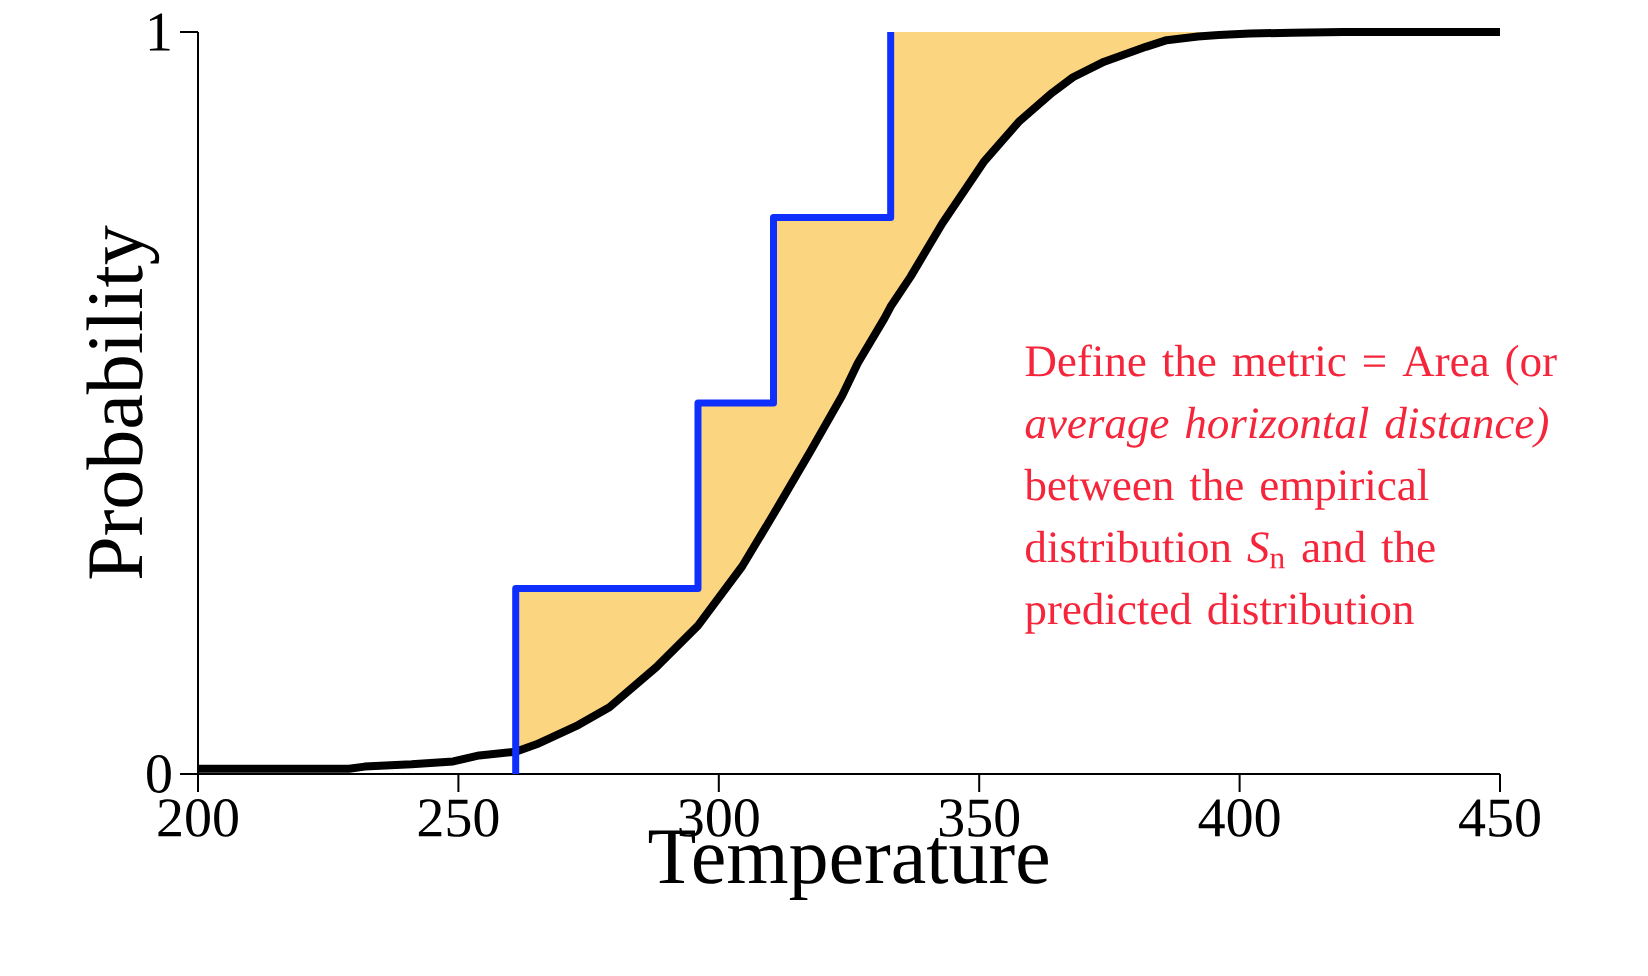  I want to click on annotation: Define the metric = Area (or average horizontal distance) between the empirical distribution S$_{n}$ and the predicted distribution, so click(1290, 489).